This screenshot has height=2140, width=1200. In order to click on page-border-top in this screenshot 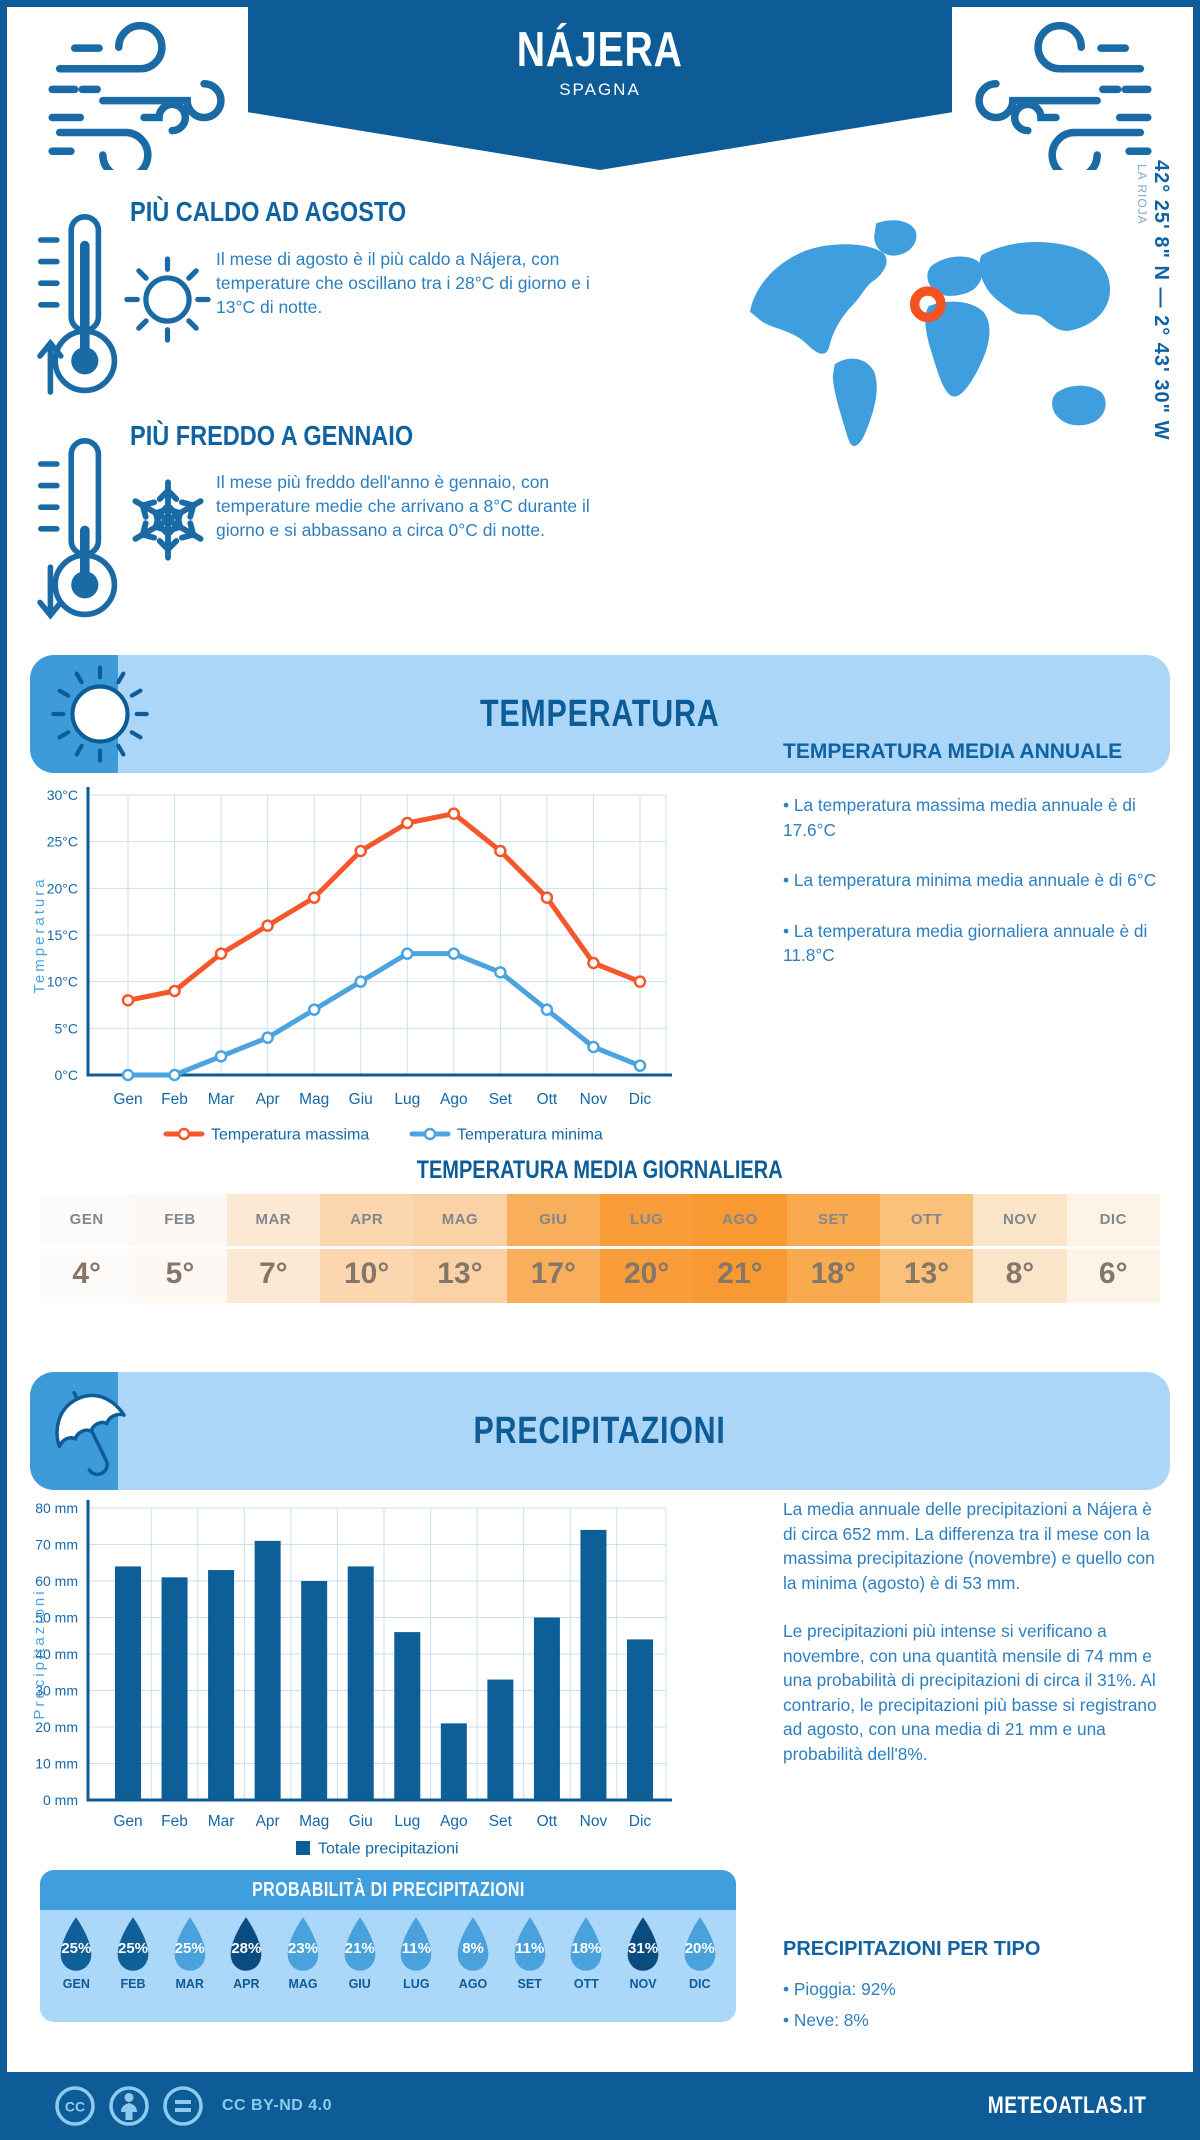, I will do `click(600, 3)`.